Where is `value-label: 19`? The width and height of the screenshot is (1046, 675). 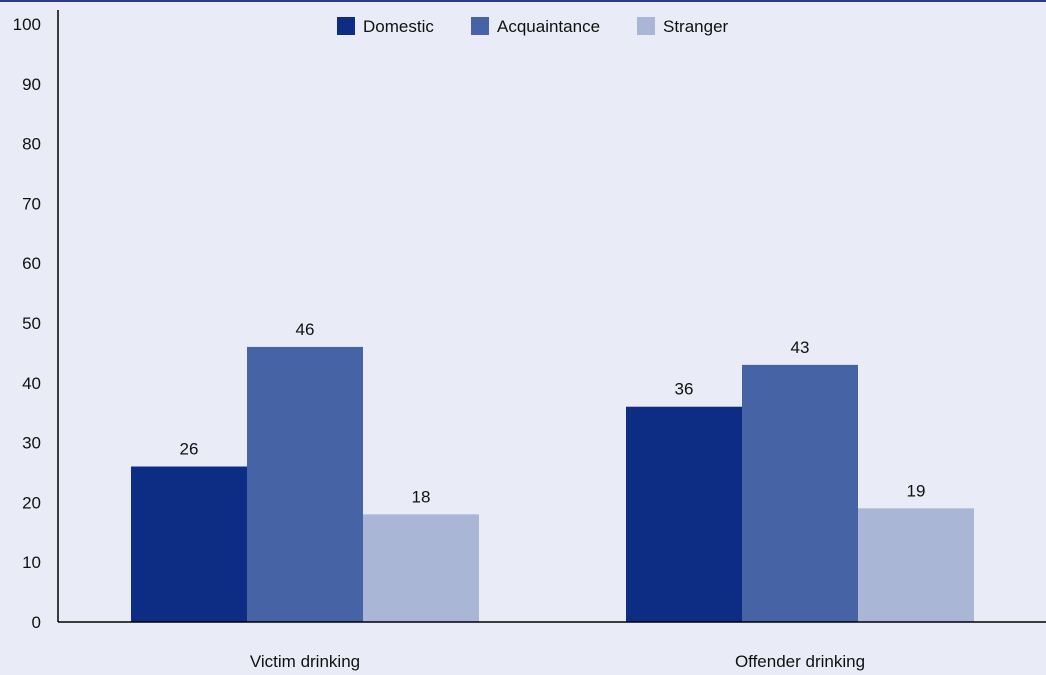 value-label: 19 is located at coordinates (916, 490).